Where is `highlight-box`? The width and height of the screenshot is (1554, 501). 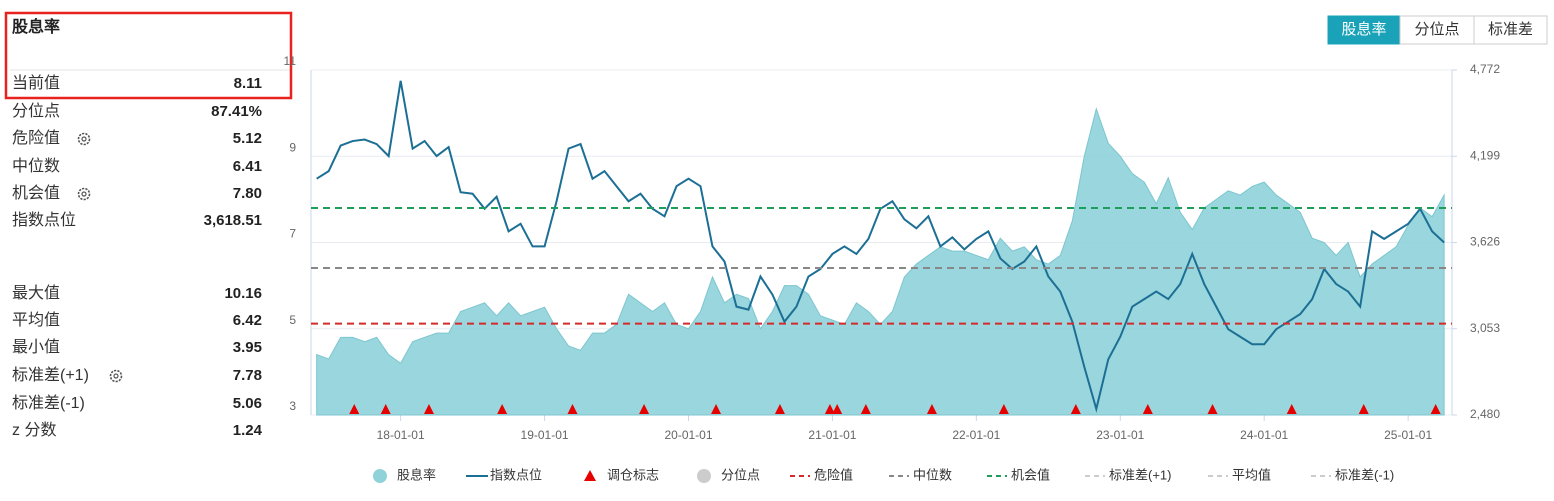
highlight-box is located at coordinates (148, 55).